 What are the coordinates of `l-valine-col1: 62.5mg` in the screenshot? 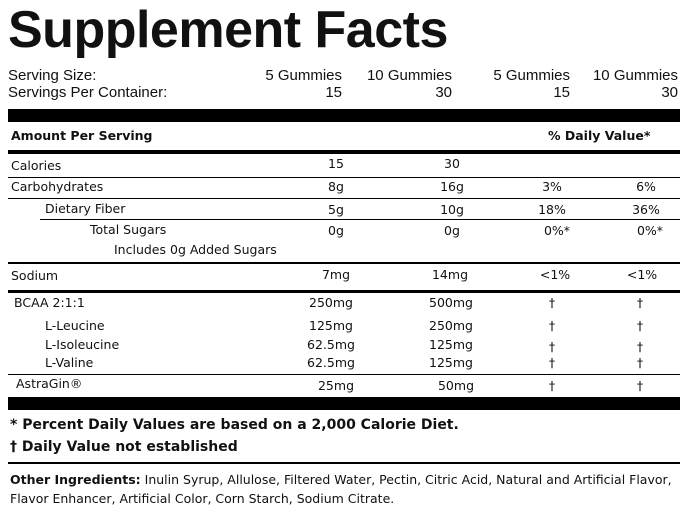 It's located at (331, 362).